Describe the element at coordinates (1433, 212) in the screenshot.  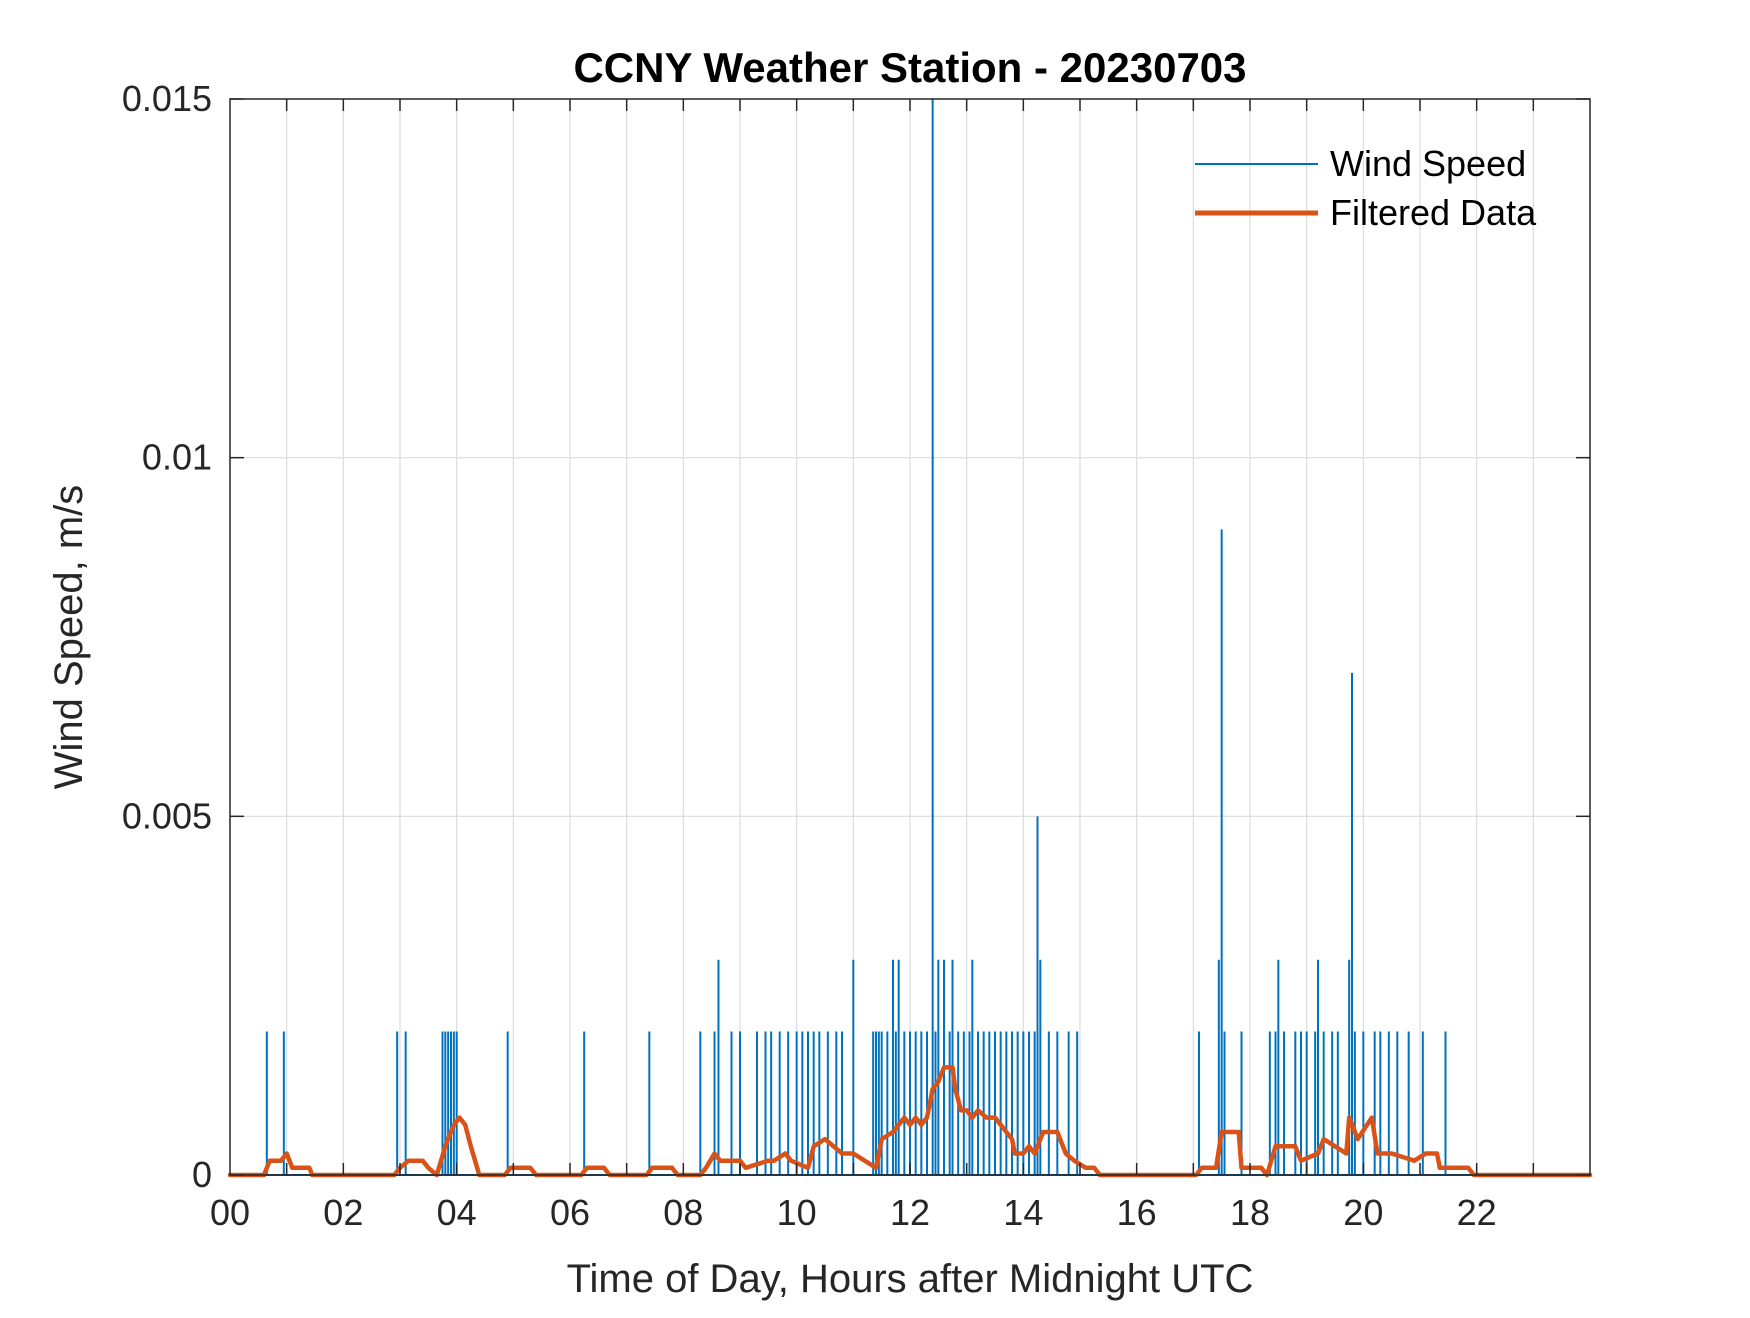
I see `legend-label-filtered-data: Filtered Data` at that location.